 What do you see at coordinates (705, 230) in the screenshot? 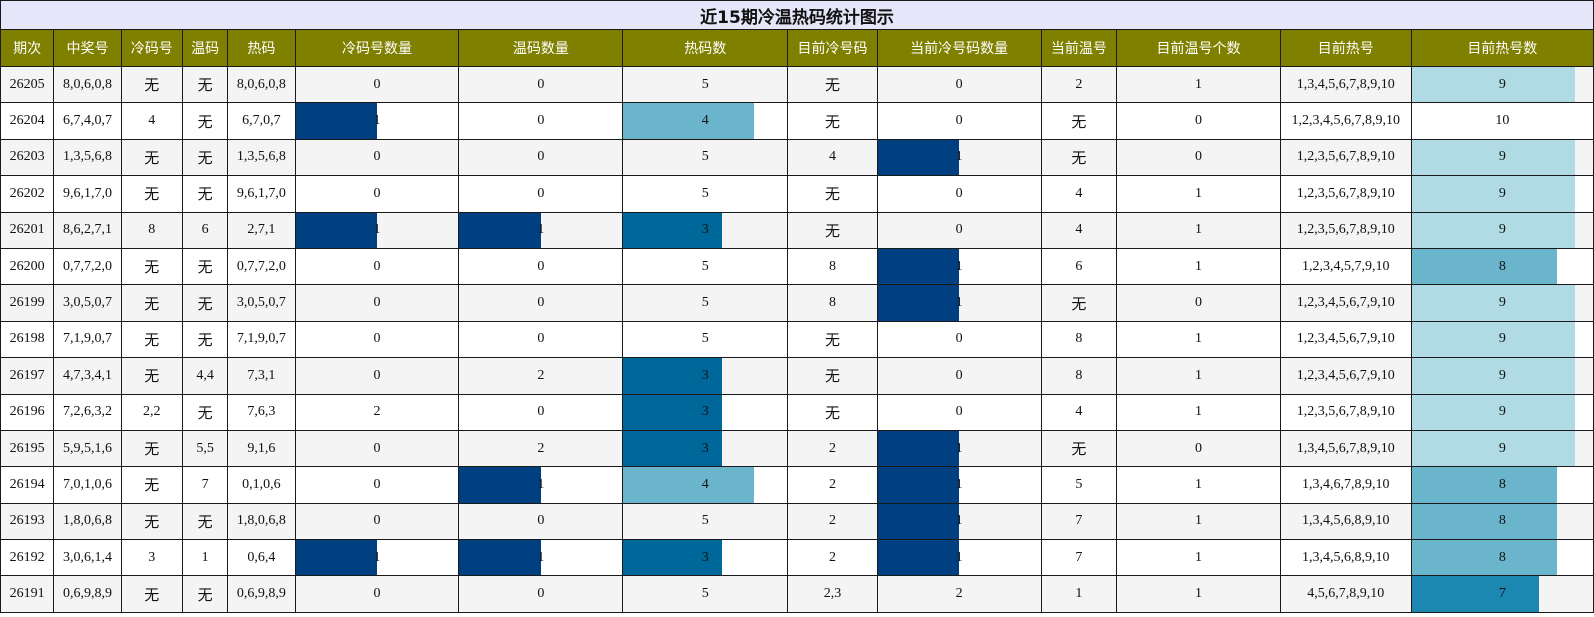
I see `cell-value: 3` at bounding box center [705, 230].